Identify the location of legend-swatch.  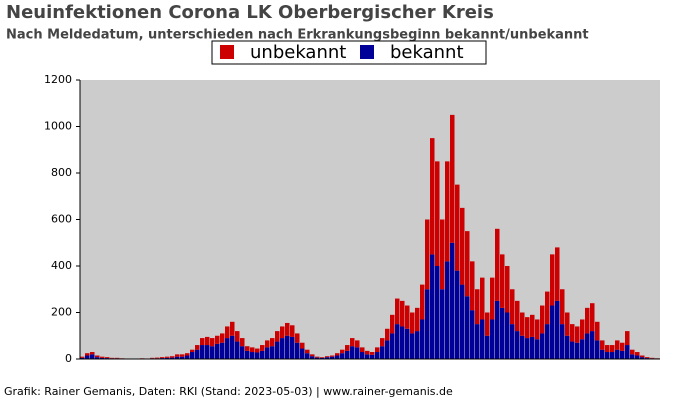
(227, 52).